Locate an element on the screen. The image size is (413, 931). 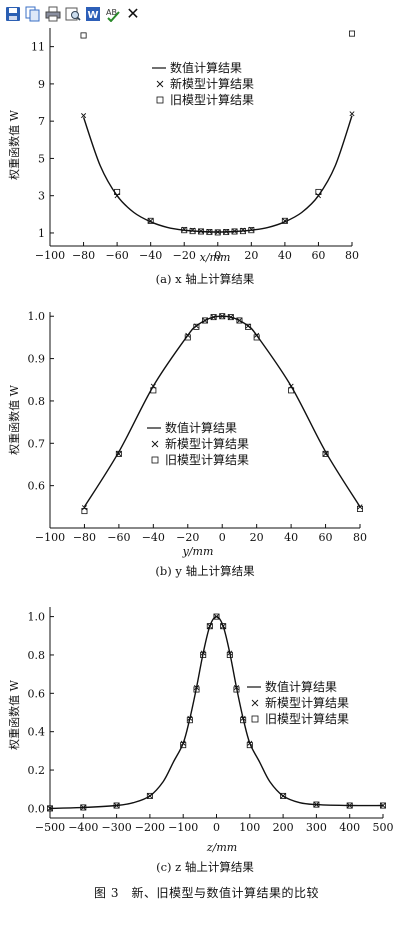
chart-z-caption: (c) z 轴上计算结果 is located at coordinates (205, 867).